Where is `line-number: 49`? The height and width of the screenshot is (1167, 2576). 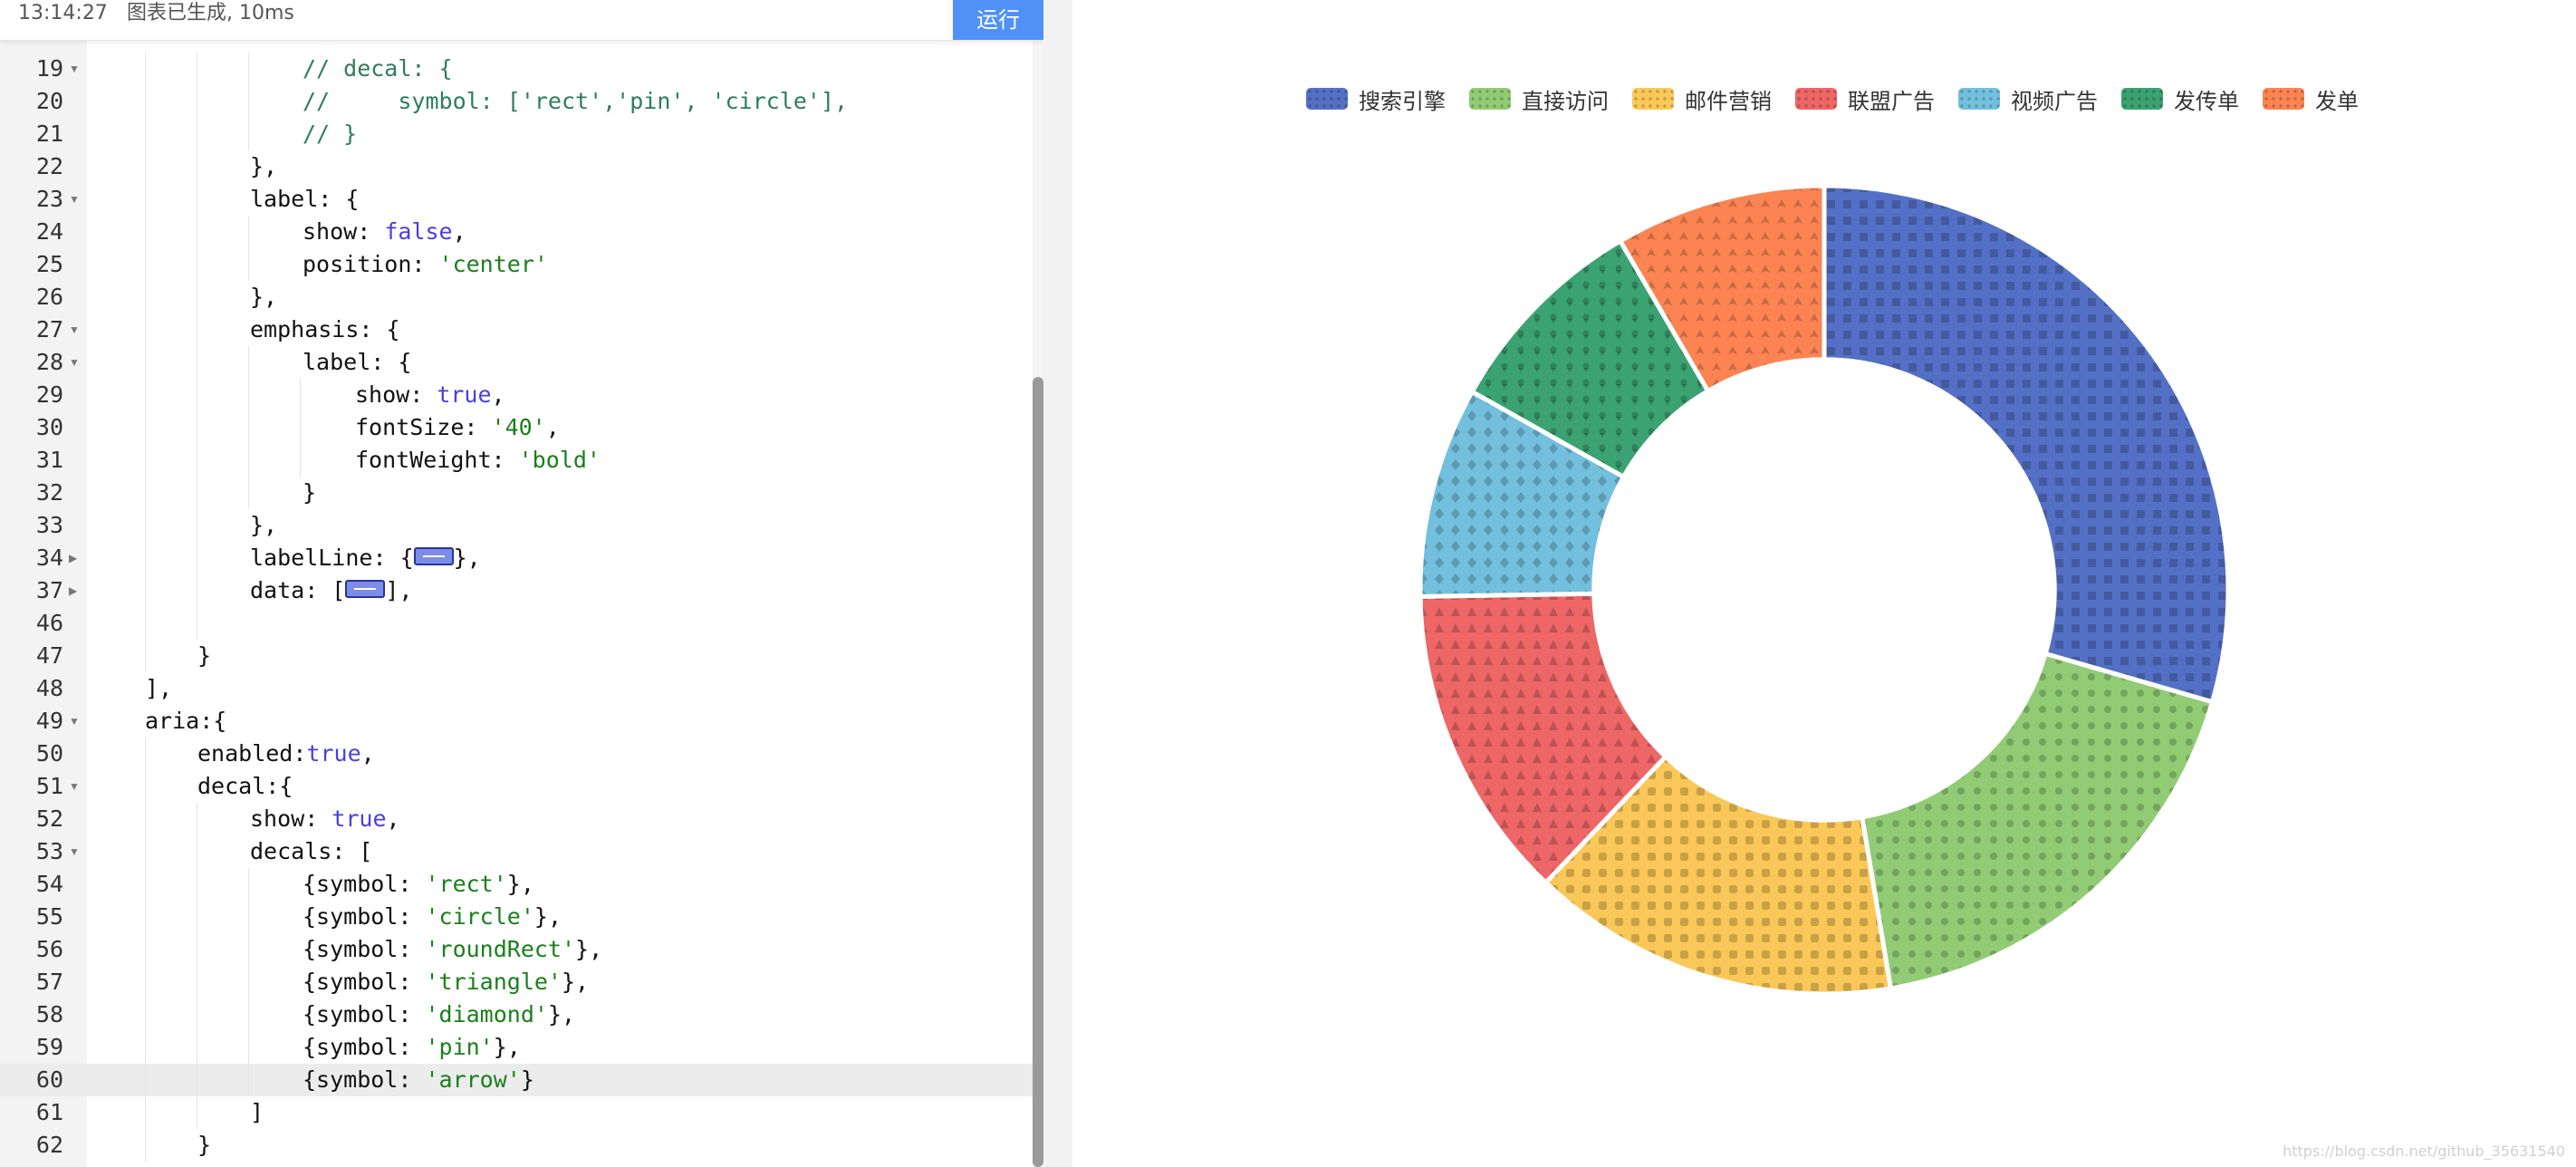
line-number: 49 is located at coordinates (49, 721).